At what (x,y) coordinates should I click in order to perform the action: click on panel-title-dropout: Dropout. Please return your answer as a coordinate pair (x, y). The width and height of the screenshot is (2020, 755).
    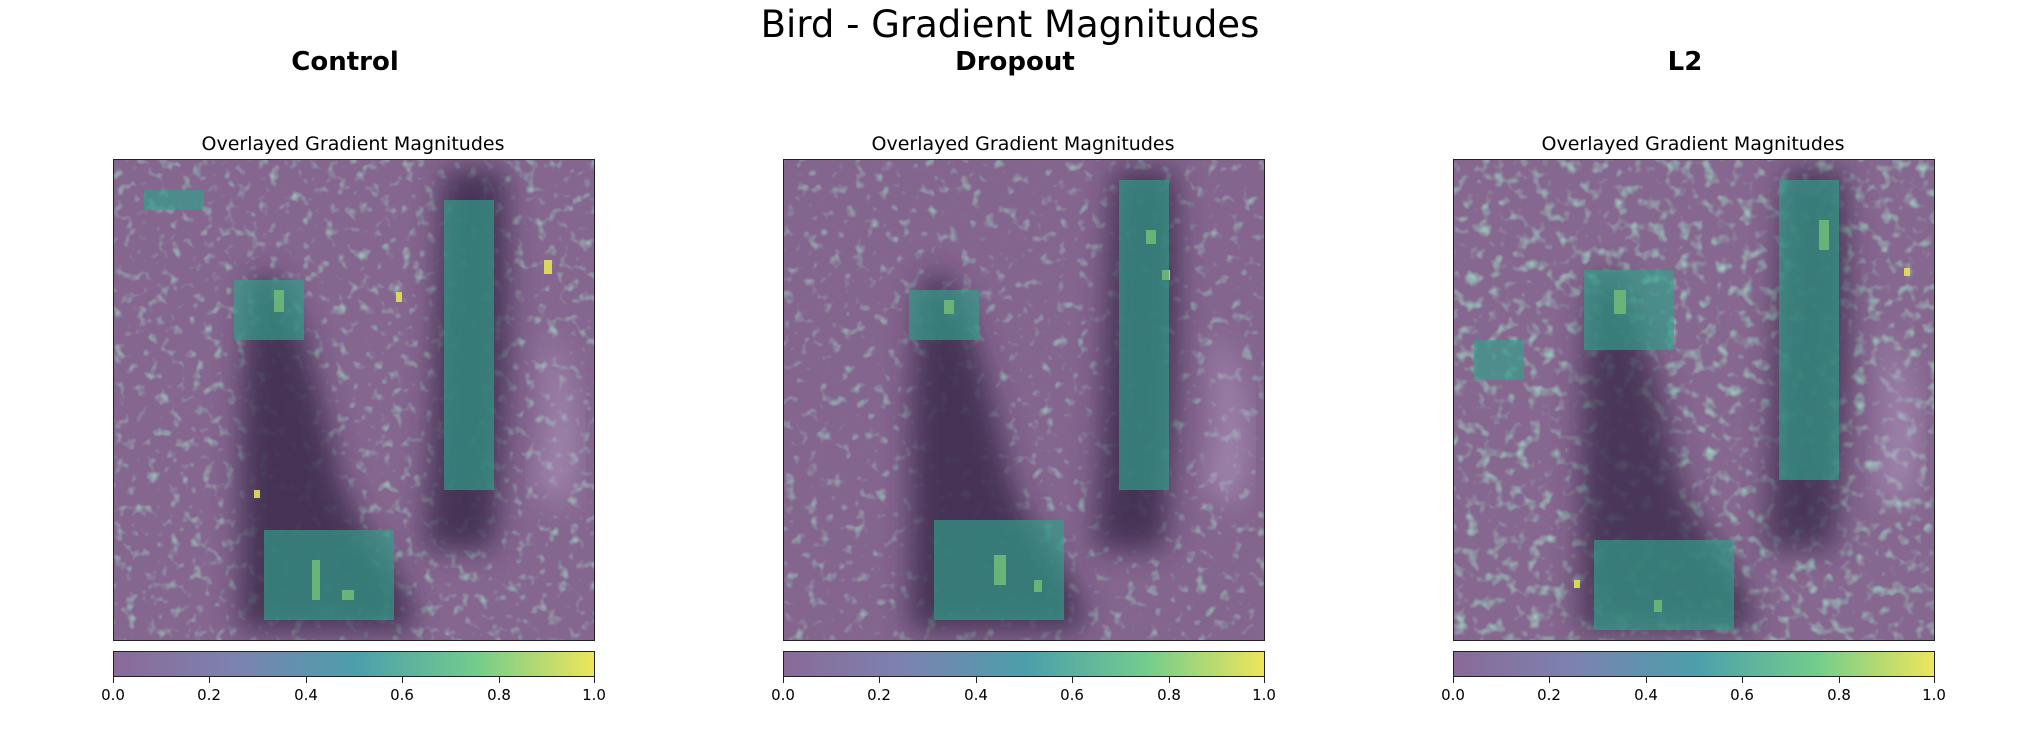
    Looking at the image, I should click on (1015, 62).